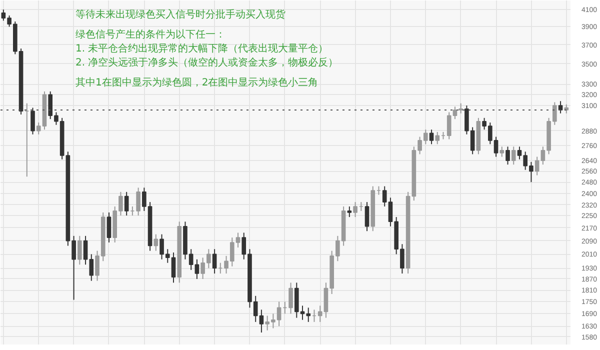 Image resolution: width=600 pixels, height=350 pixels. I want to click on annotation: 其中1在图中显示为绿色圆，2在图中显示为绿色小三角, so click(197, 82).